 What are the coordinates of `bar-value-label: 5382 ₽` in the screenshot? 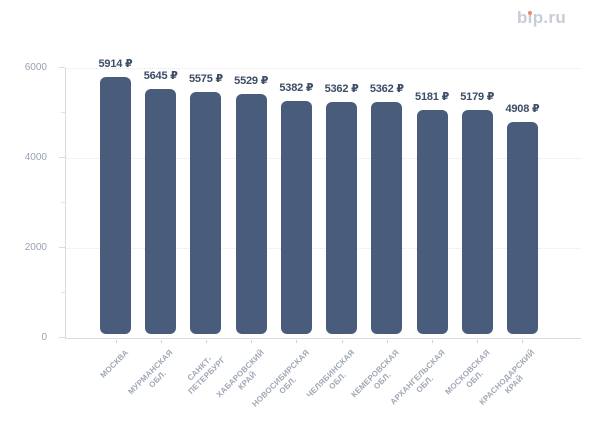 It's located at (296, 88).